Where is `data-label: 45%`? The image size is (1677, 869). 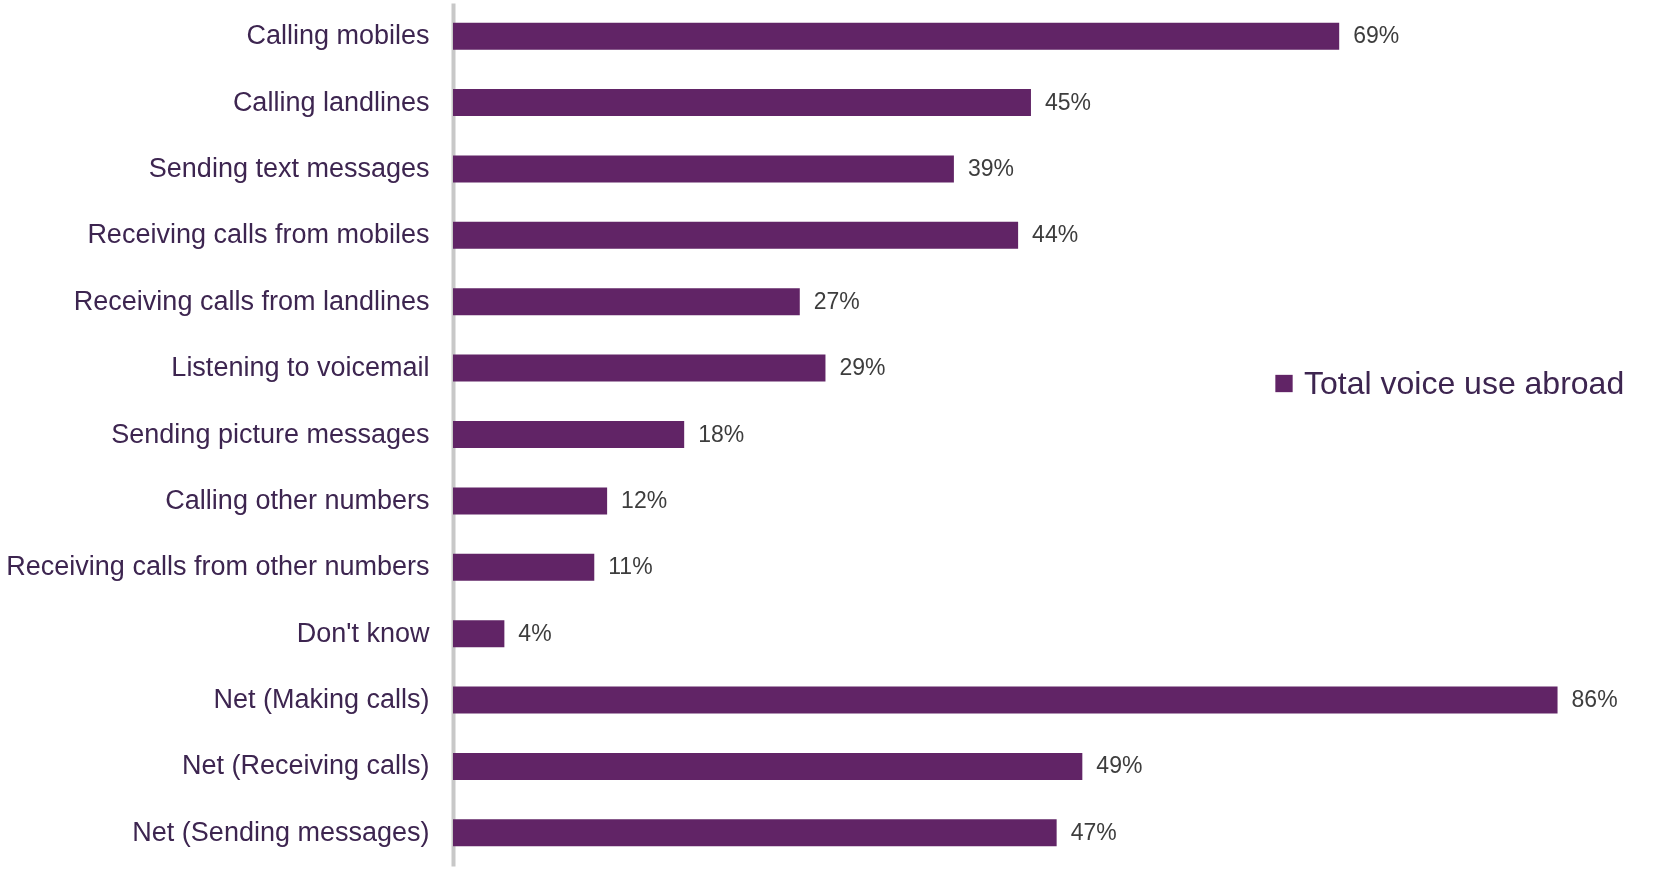
data-label: 45% is located at coordinates (1068, 101).